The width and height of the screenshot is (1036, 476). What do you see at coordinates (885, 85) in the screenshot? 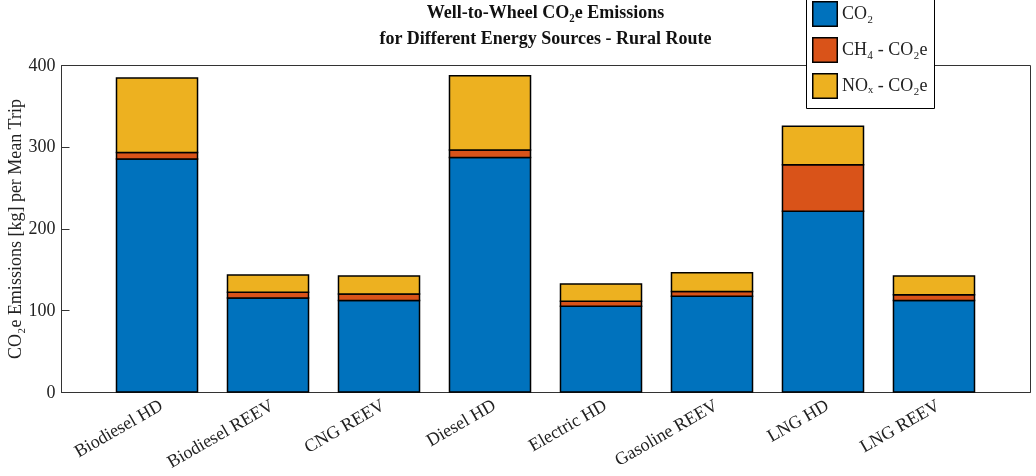
I see `legend-label: NOₓ - CO₂e` at bounding box center [885, 85].